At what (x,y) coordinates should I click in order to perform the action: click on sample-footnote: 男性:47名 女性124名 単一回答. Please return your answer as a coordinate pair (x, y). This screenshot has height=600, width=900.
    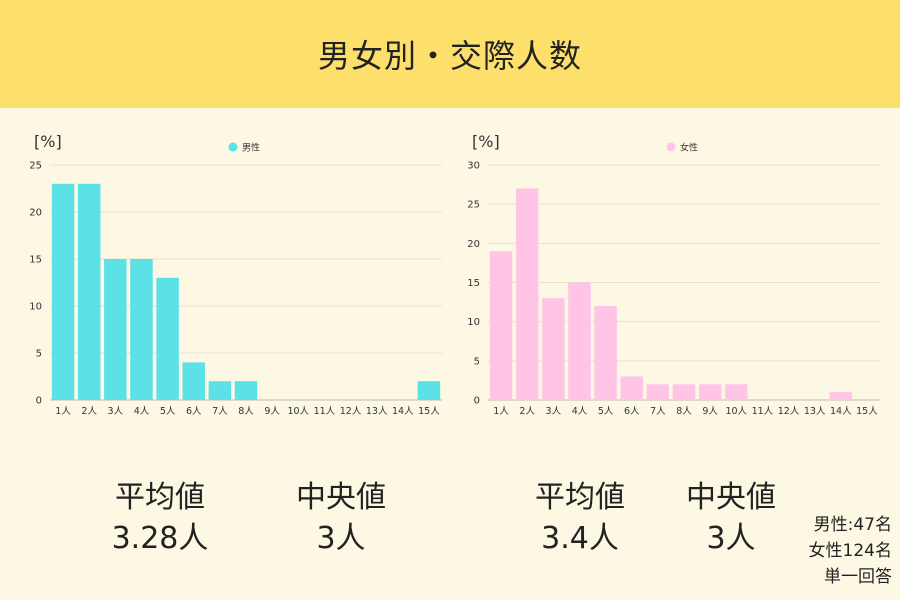
    Looking at the image, I should click on (836, 551).